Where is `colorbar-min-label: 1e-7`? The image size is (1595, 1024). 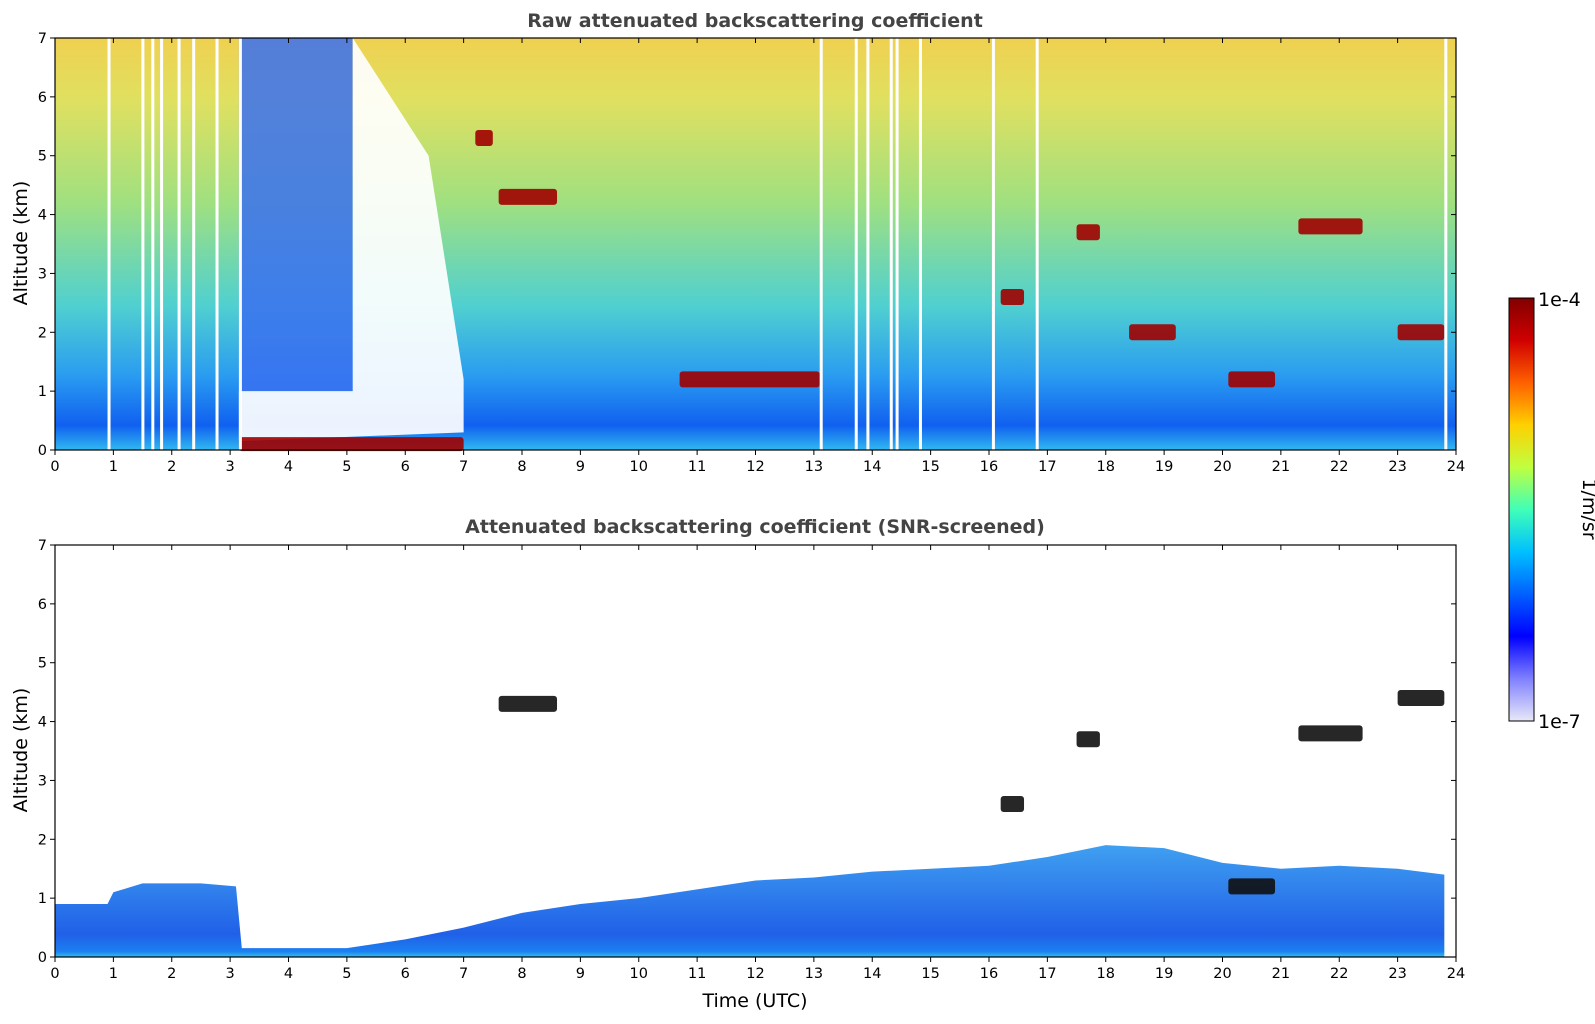 colorbar-min-label: 1e-7 is located at coordinates (1559, 722).